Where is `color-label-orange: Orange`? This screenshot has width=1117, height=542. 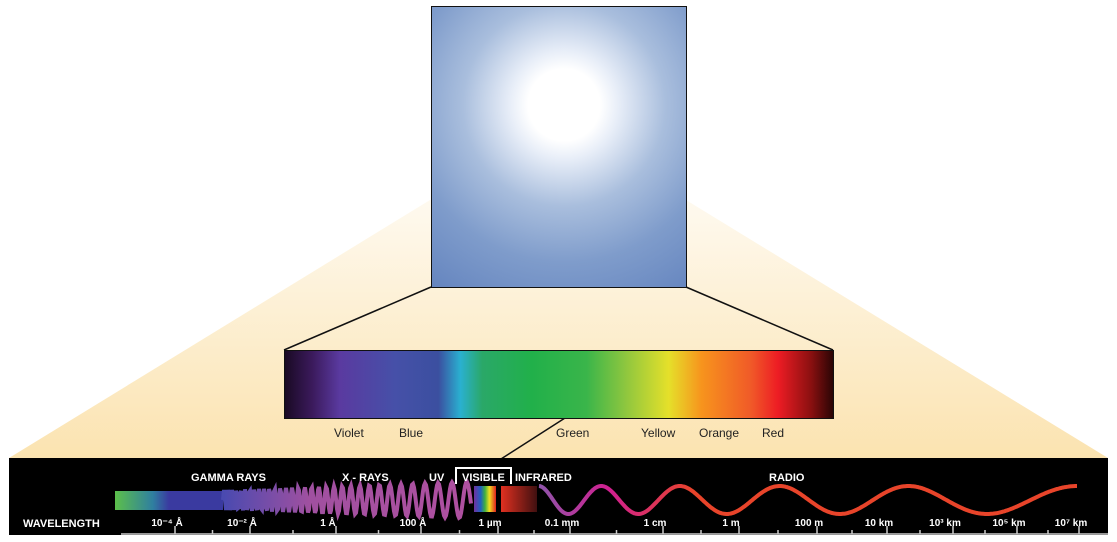
color-label-orange: Orange is located at coordinates (719, 433).